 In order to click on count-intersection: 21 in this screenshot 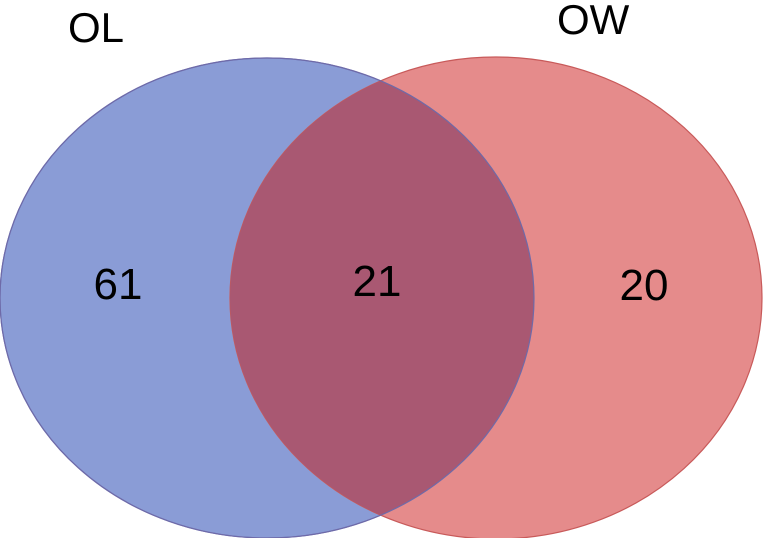, I will do `click(377, 281)`.